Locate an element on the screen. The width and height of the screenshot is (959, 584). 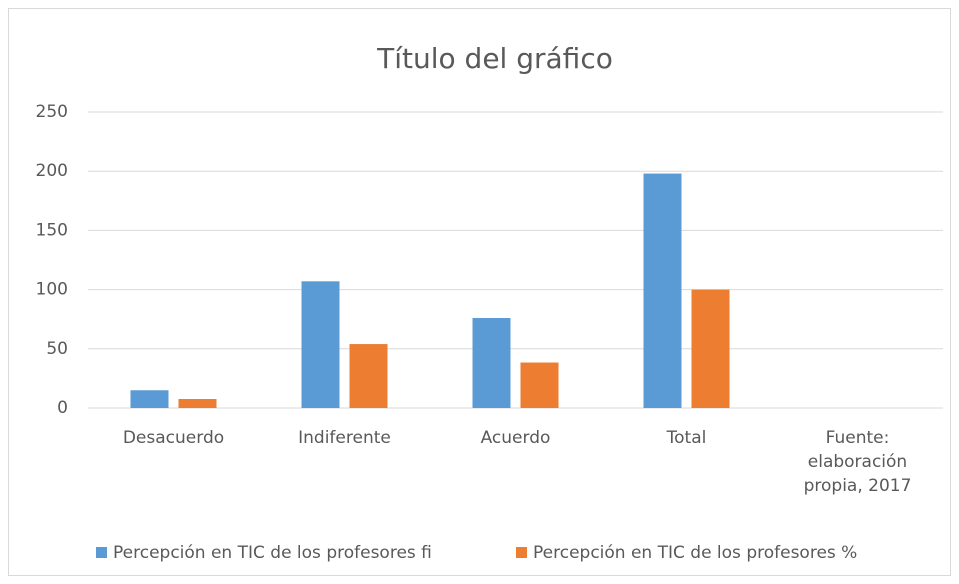
x-tick-label: Total is located at coordinates (686, 438).